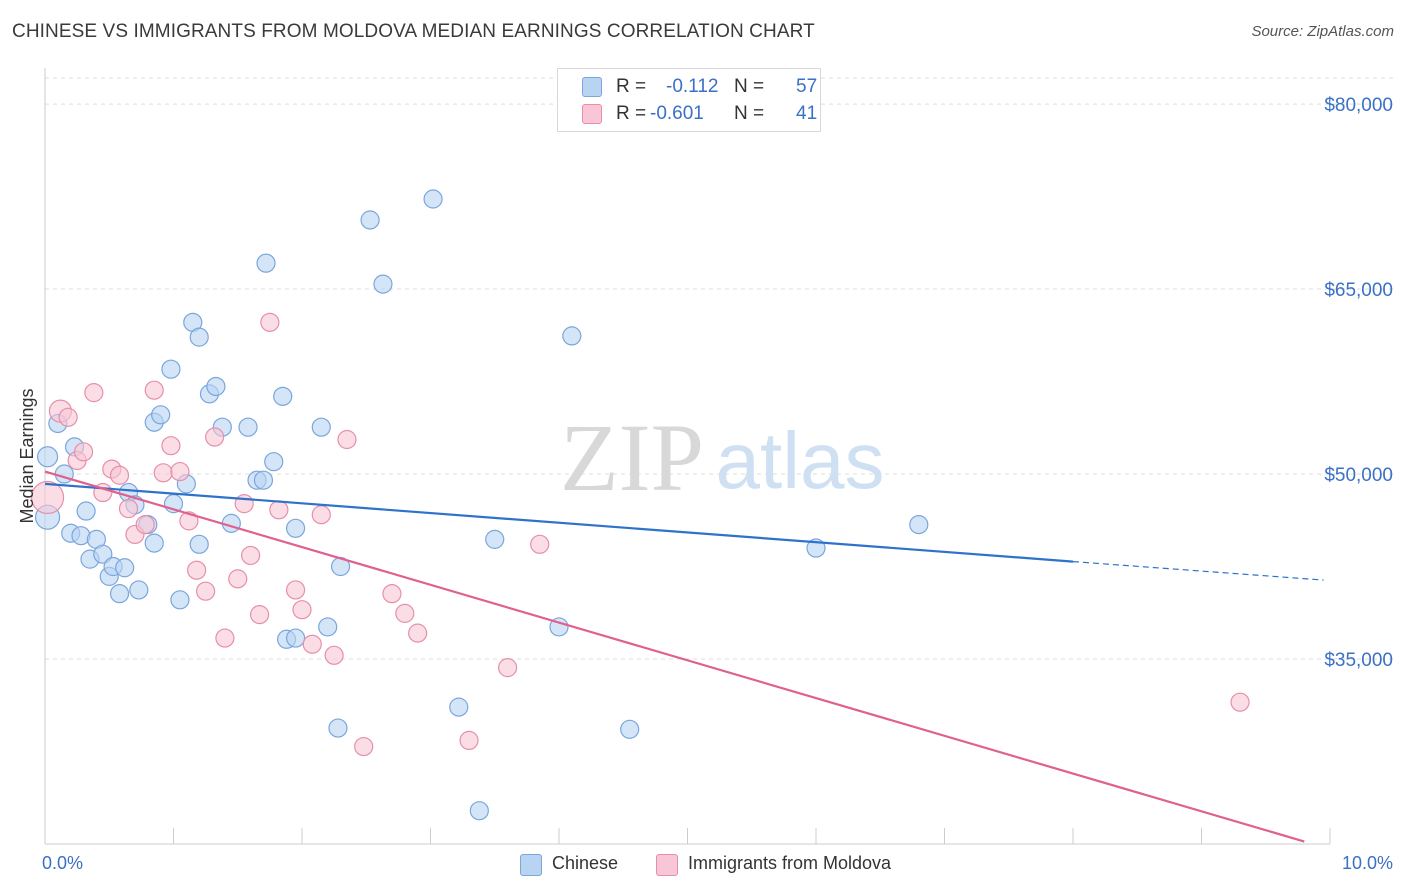 The image size is (1406, 892). What do you see at coordinates (692, 86) in the screenshot?
I see `legend-r-value: -0.112` at bounding box center [692, 86].